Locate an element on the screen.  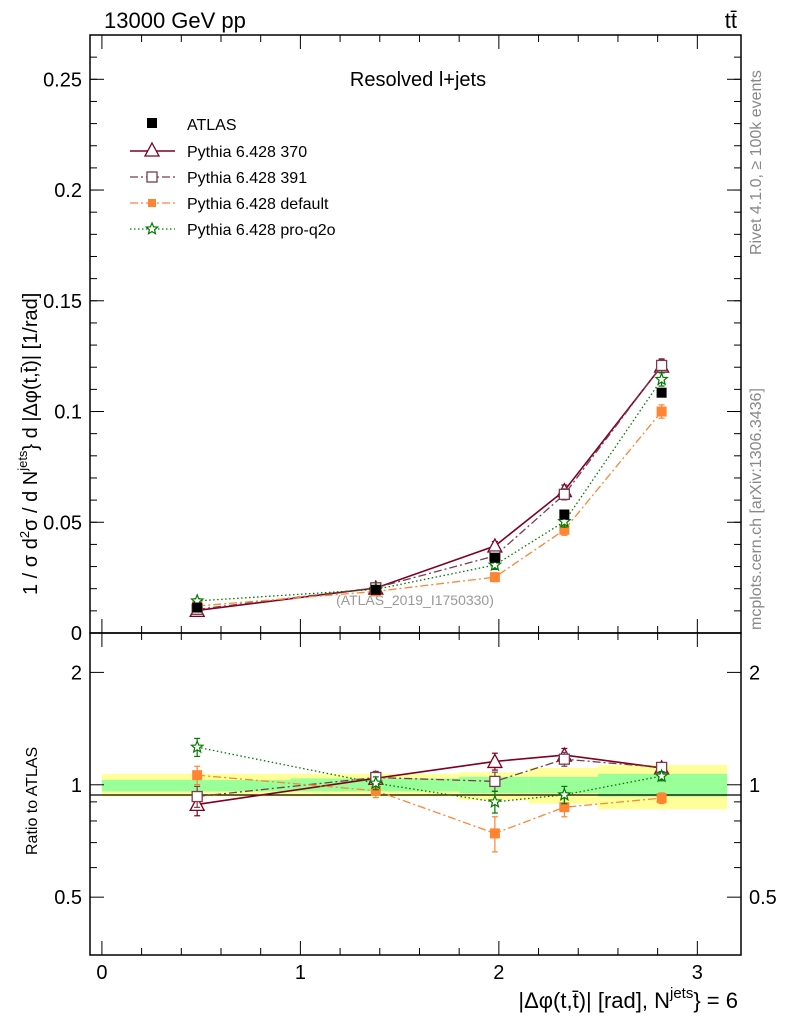
ratio-series-group is located at coordinates (429, 795).